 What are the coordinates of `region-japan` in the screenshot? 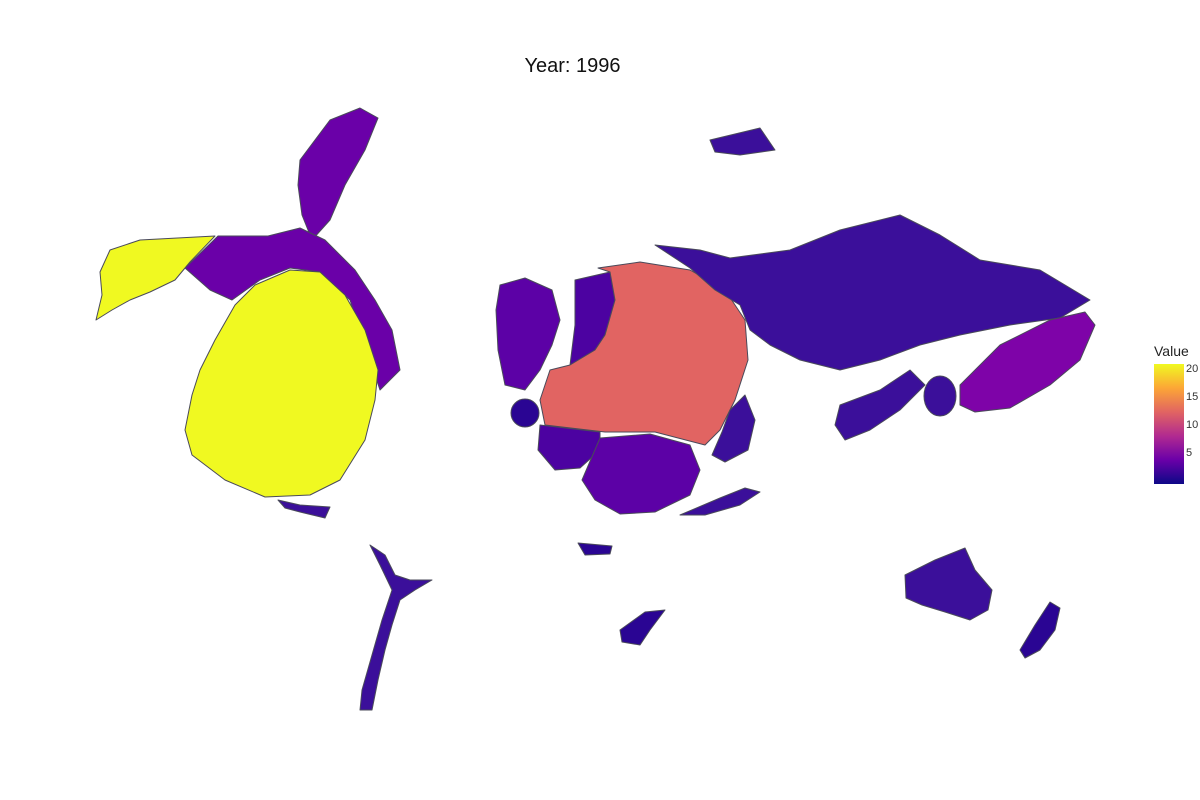 It's located at (1027, 362).